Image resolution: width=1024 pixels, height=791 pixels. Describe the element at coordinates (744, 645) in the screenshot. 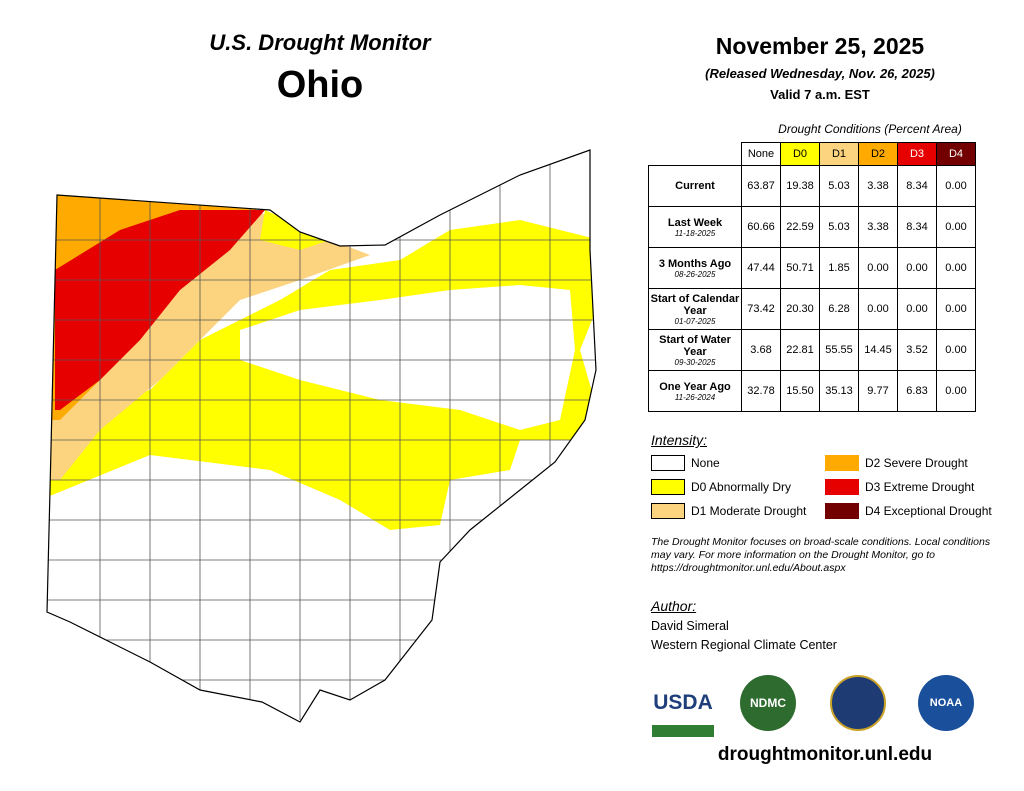

I see `author-org: Western Regional Climate Center` at that location.